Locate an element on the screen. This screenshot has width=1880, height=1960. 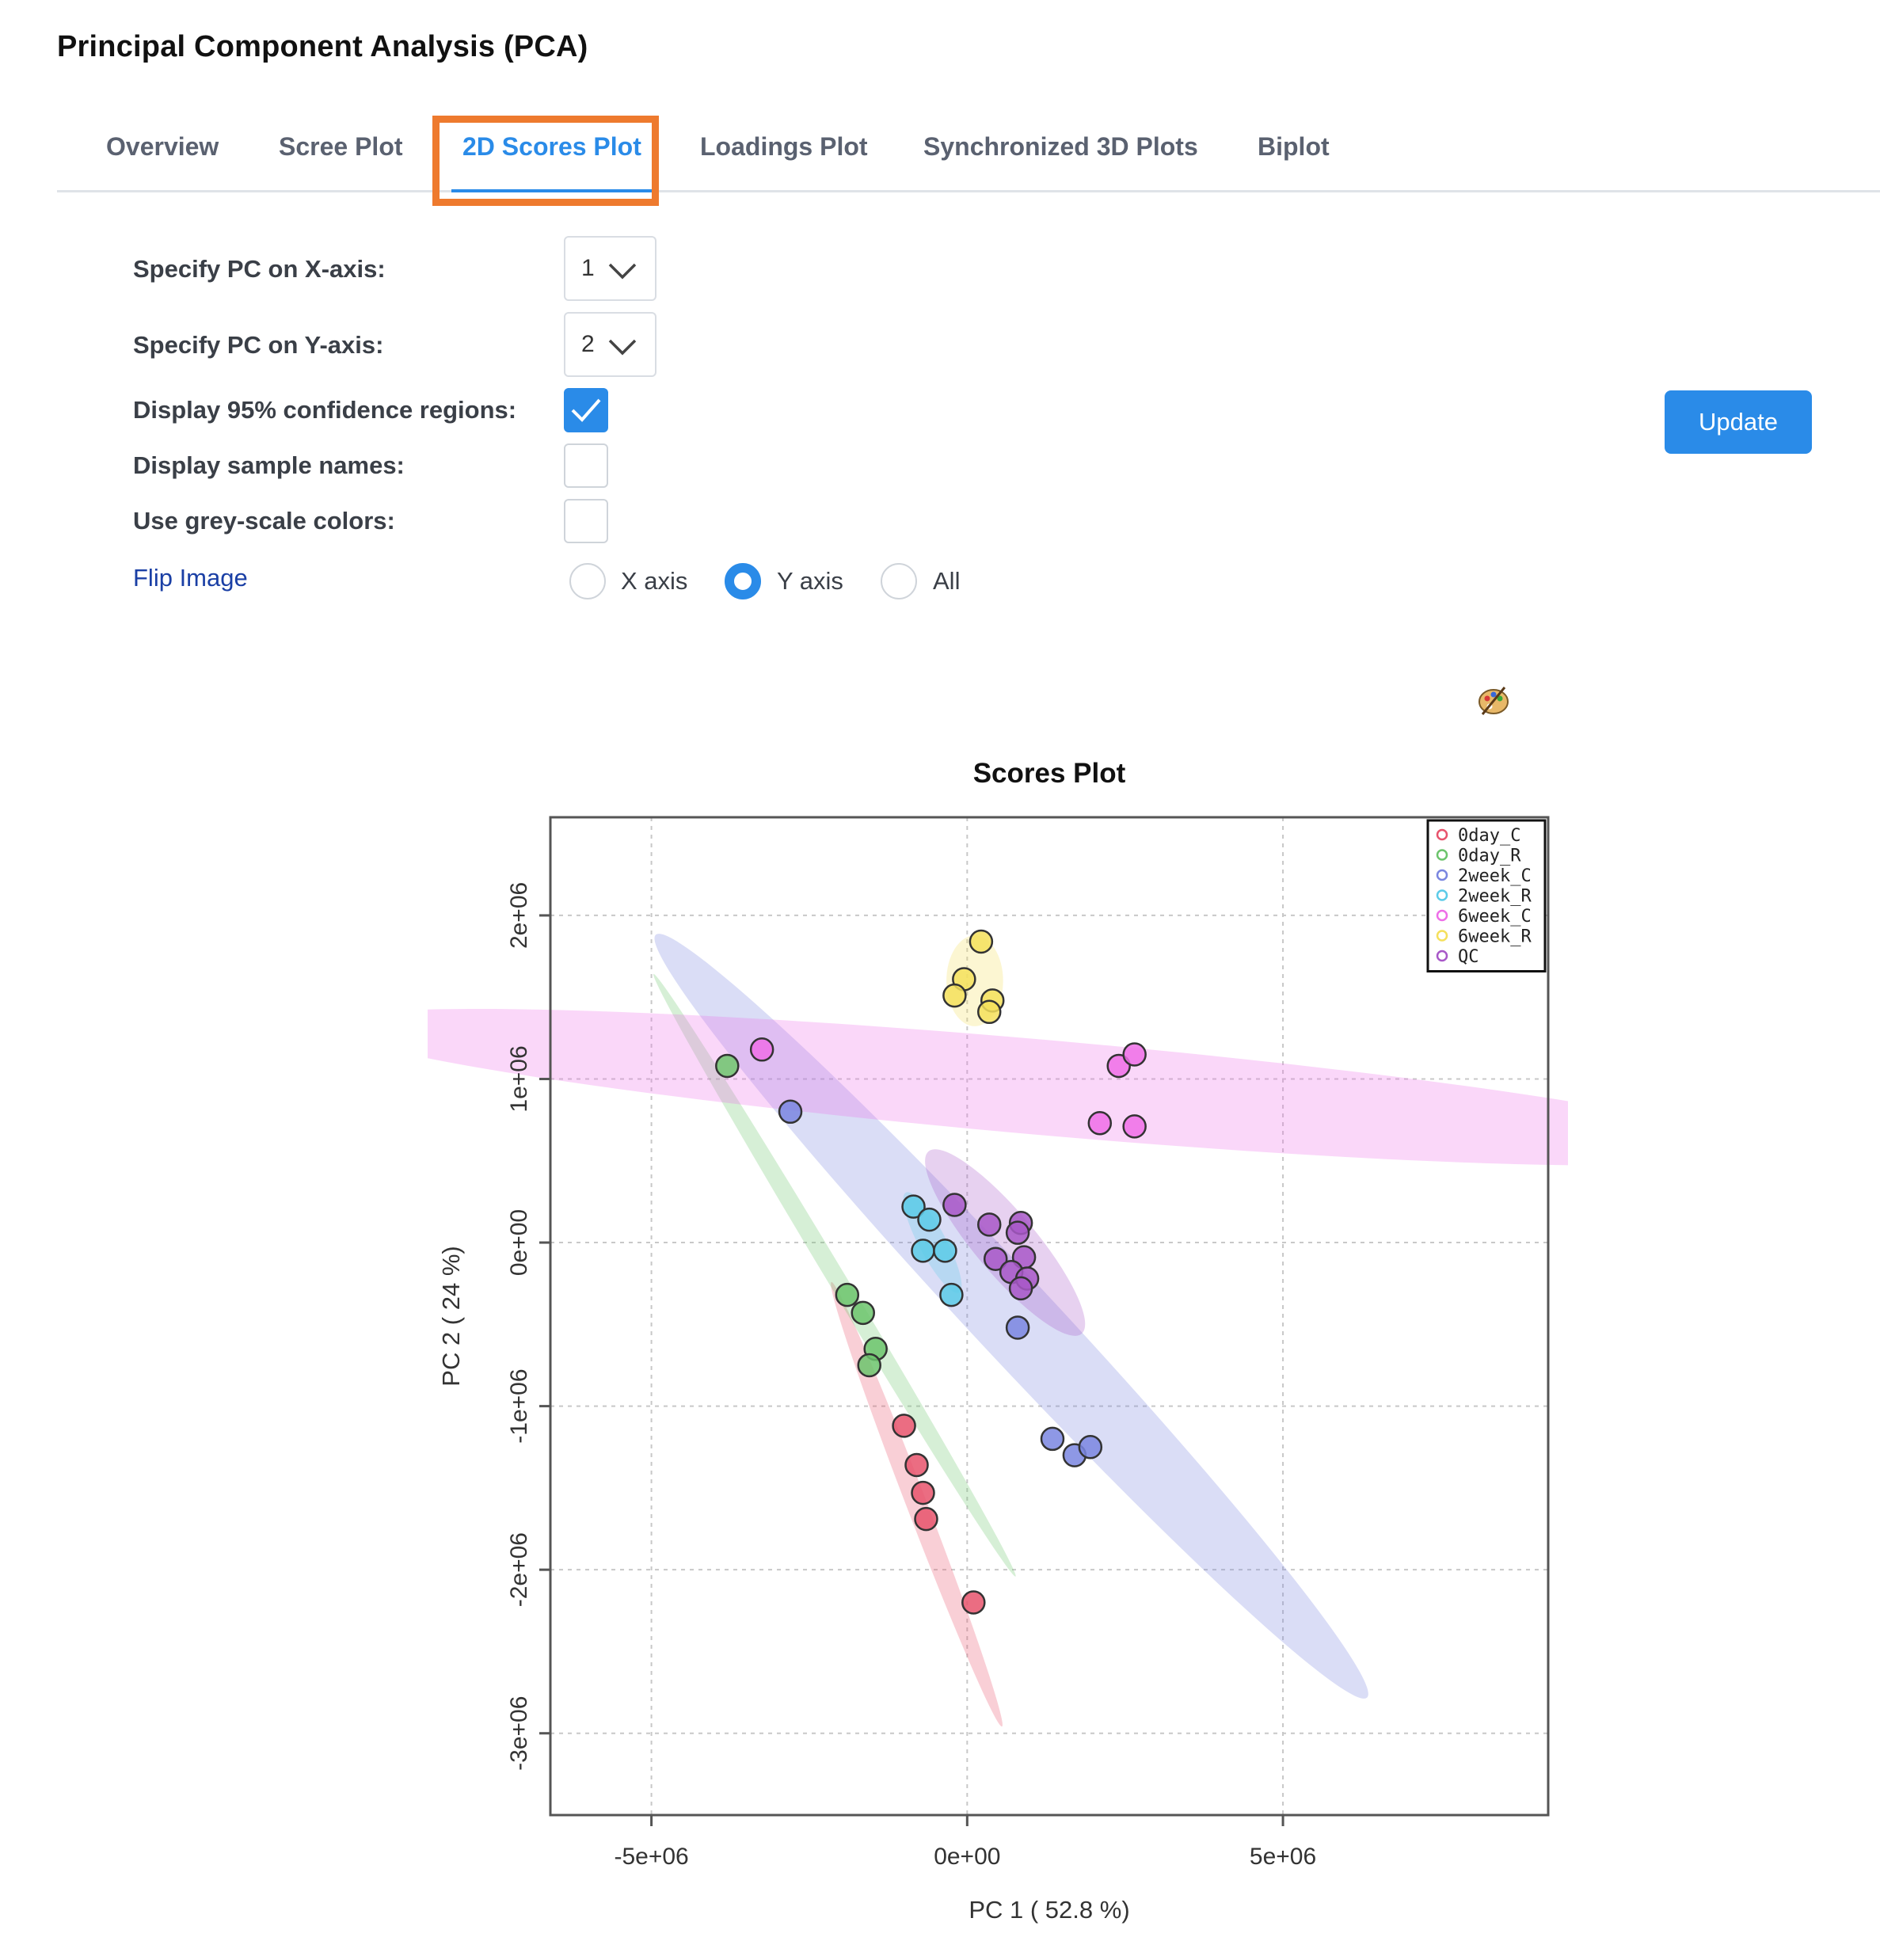
y-tick-label: -2e+06 is located at coordinates (519, 1569).